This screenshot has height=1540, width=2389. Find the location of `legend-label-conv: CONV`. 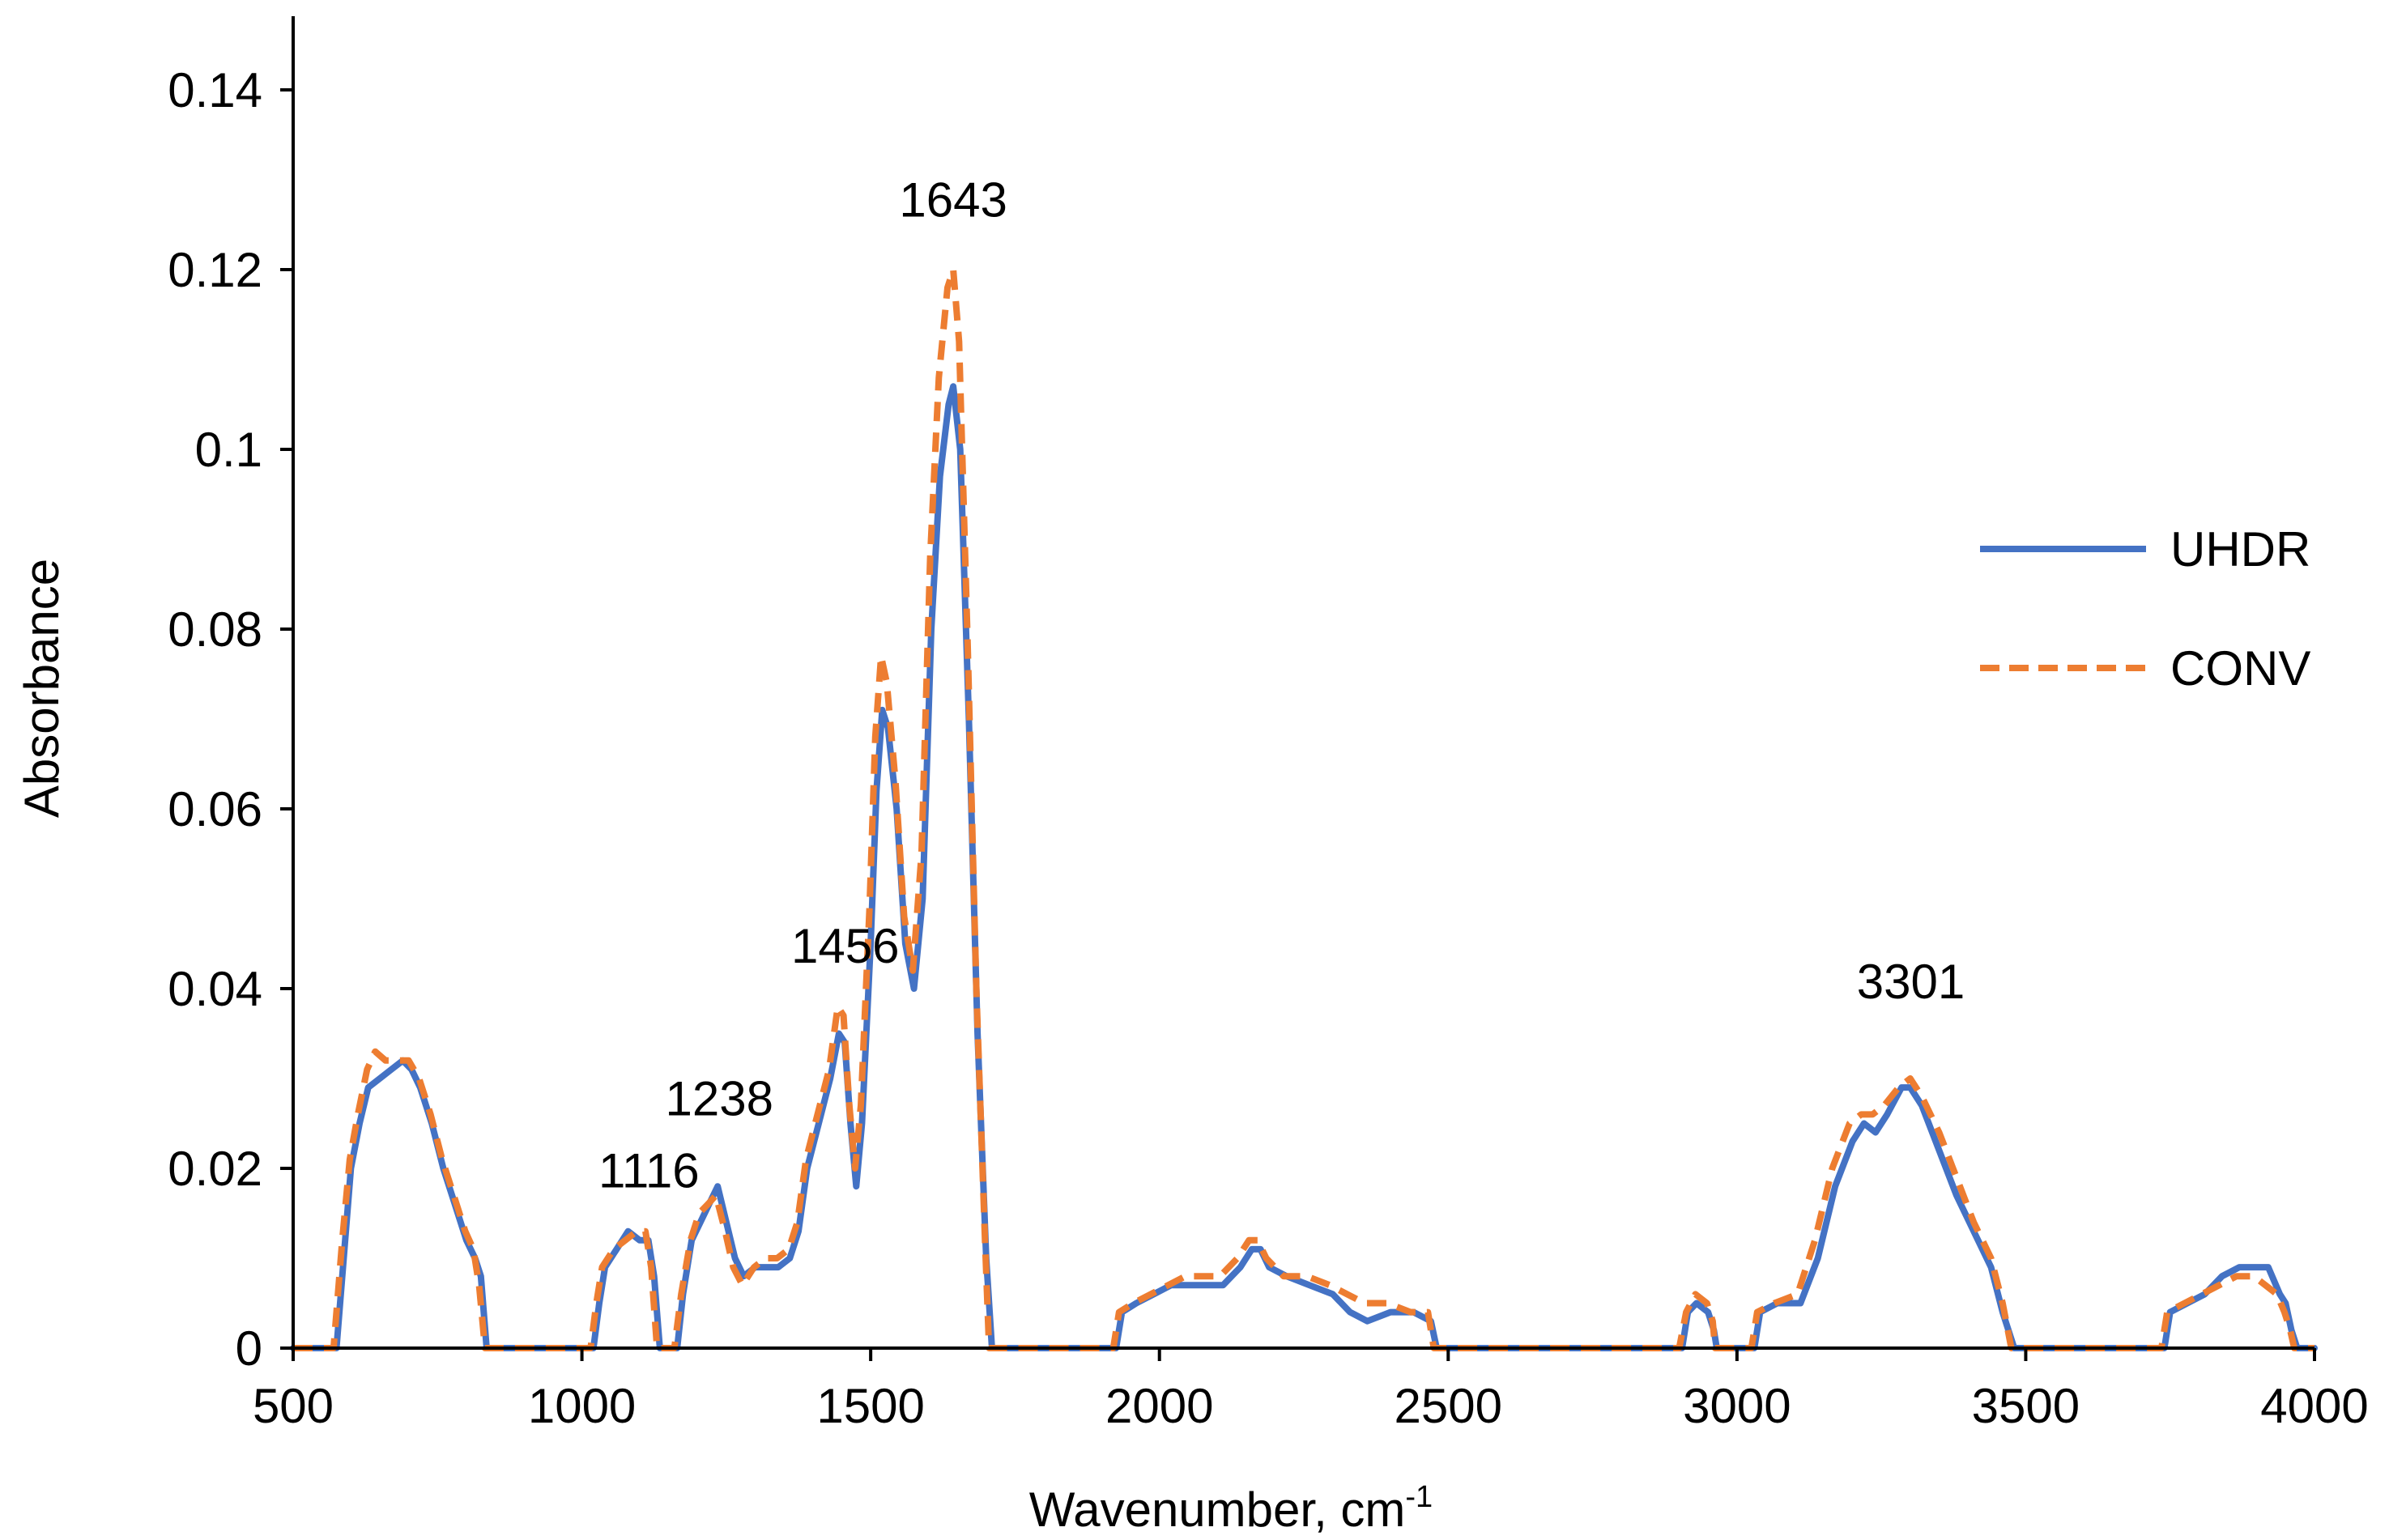

legend-label-conv: CONV is located at coordinates (2240, 668).